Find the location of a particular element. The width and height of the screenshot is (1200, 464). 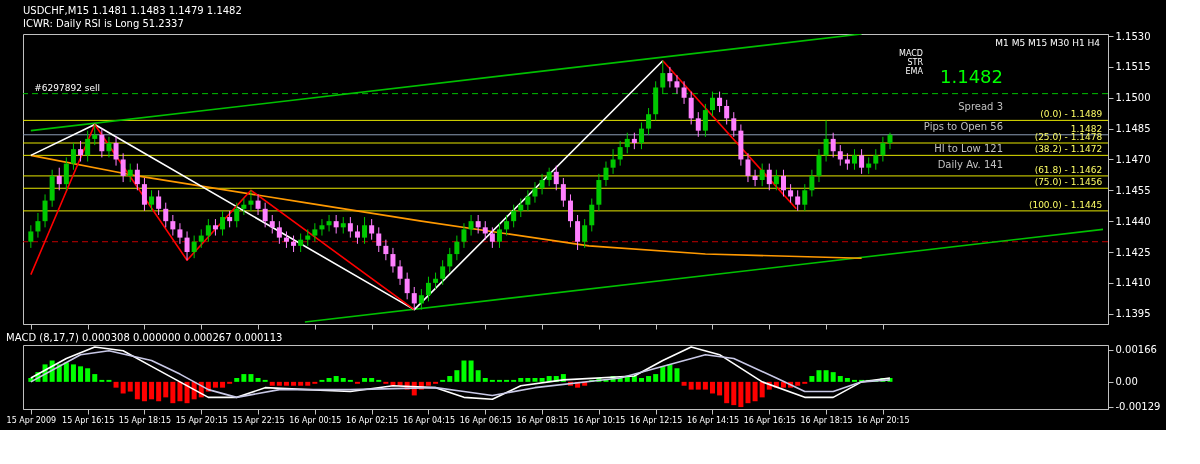

chart-title: USDCHF,M15 1.1481 1.1483 1.1479 1.1482 is located at coordinates (132, 11).